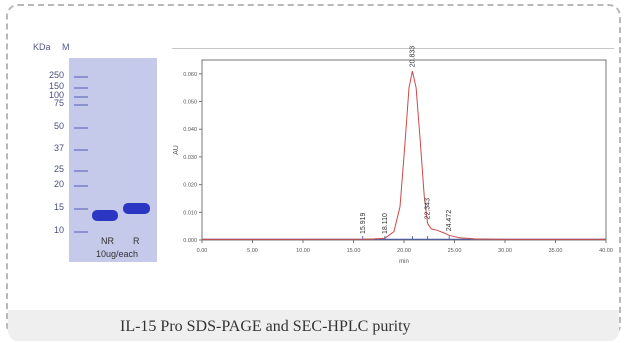 The height and width of the screenshot is (343, 629). I want to click on y-tick-label: 0.050, so click(190, 103).